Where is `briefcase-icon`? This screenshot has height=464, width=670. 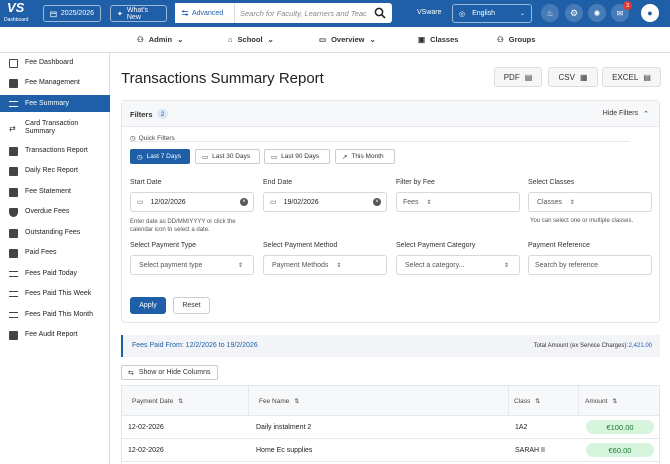
briefcase-icon is located at coordinates (13, 83).